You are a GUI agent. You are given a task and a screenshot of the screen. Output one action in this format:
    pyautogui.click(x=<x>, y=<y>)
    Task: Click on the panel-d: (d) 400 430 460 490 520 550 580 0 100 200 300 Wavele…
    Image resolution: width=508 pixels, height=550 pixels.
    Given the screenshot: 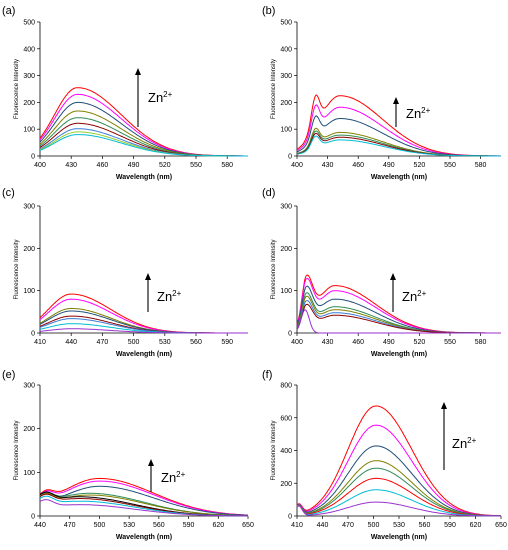 What is the action you would take?
    pyautogui.click(x=381, y=272)
    